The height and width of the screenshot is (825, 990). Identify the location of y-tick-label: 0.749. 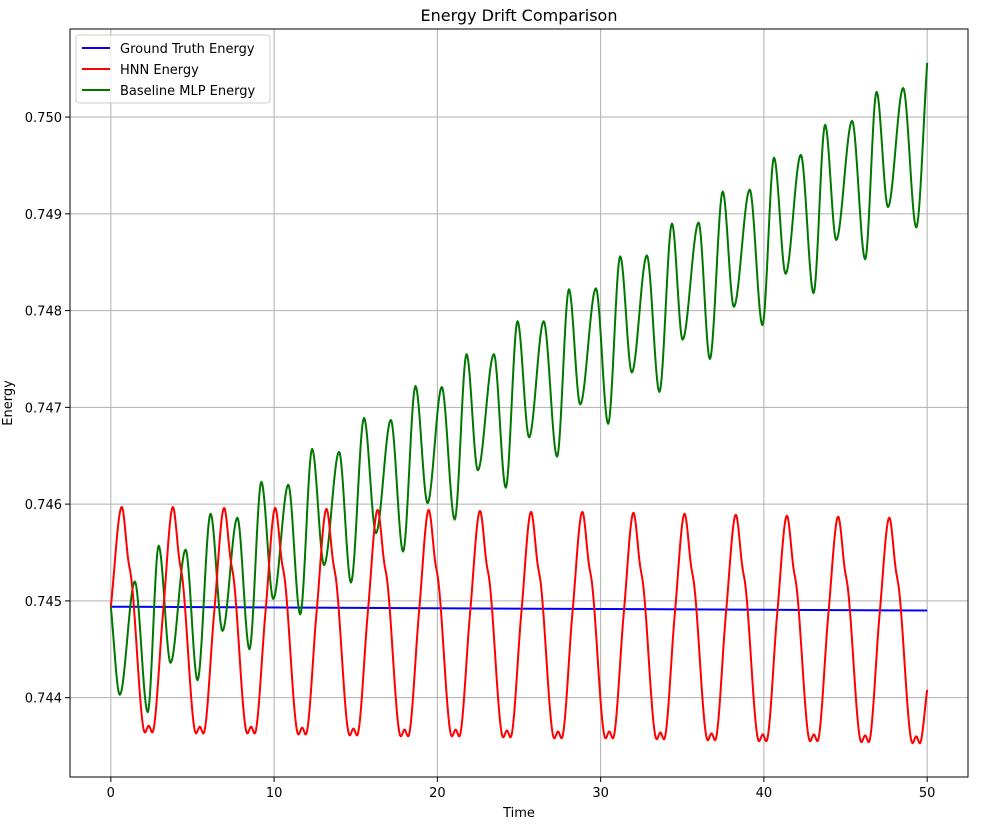
(43, 215).